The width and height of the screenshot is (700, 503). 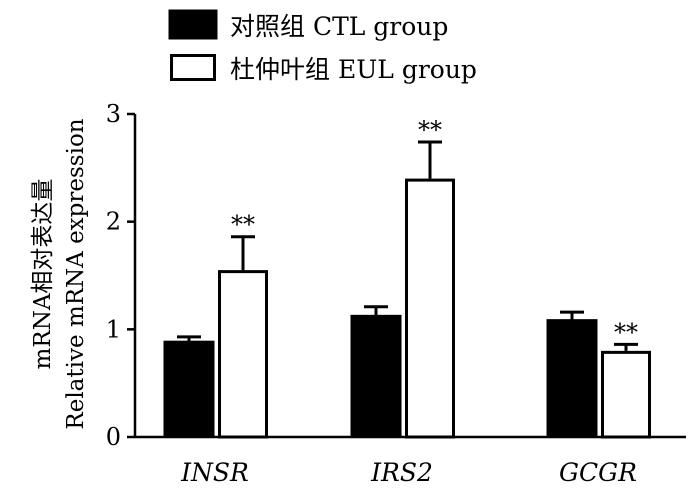 I want to click on y-tick-label-2: 2, so click(x=113, y=222).